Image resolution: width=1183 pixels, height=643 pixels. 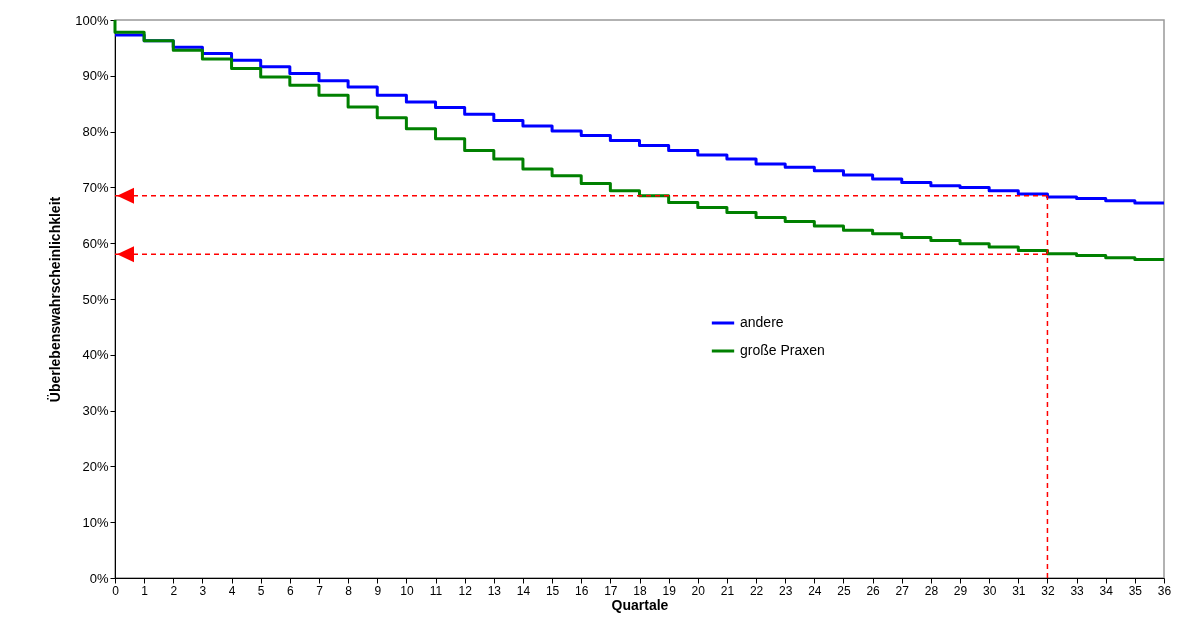 I want to click on x-tick-label: 11, so click(x=436, y=590).